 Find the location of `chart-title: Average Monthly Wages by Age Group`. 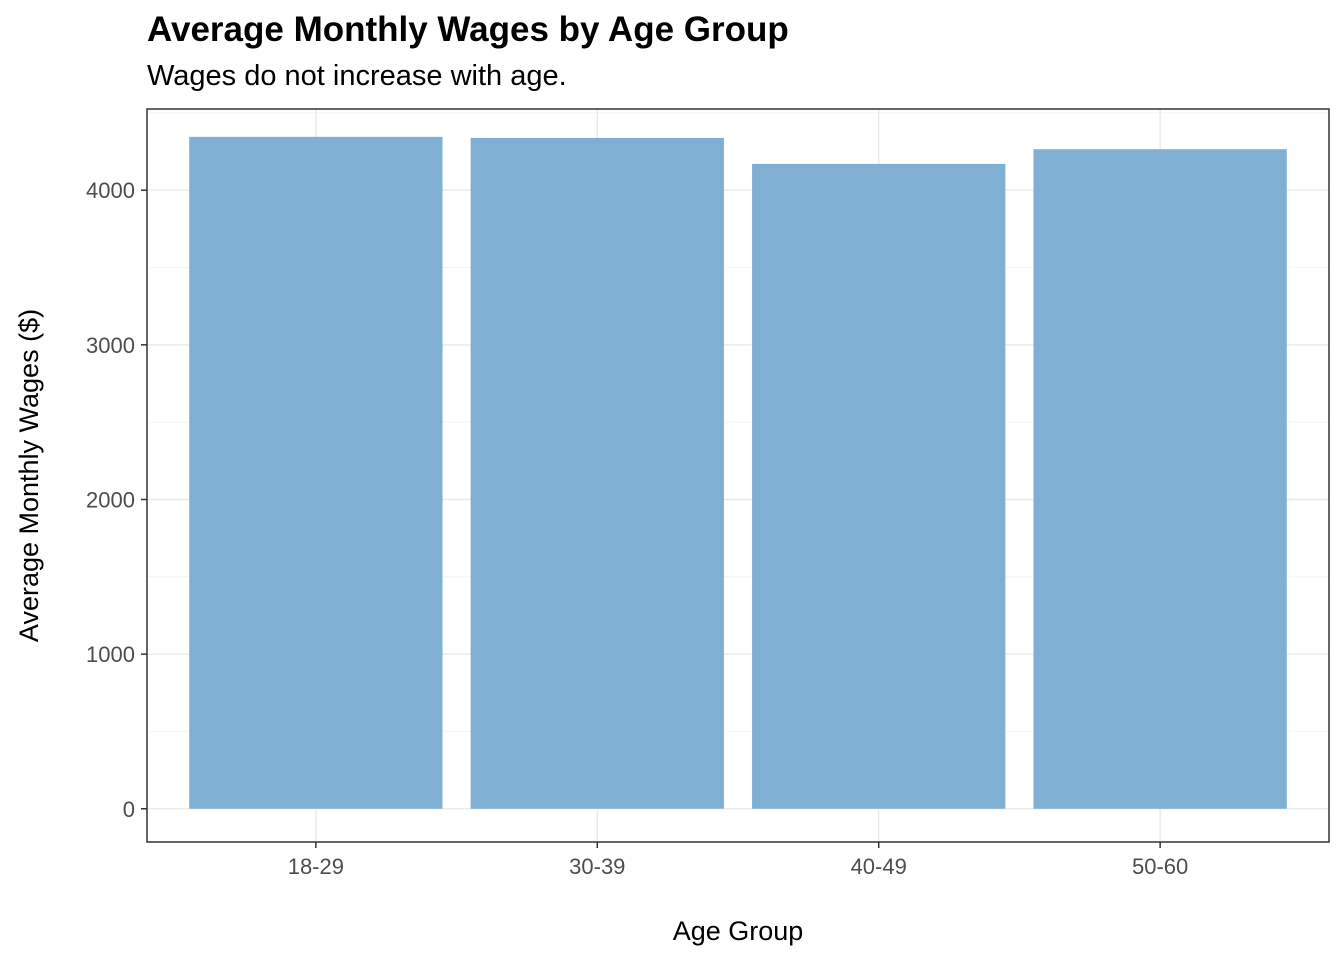

chart-title: Average Monthly Wages by Age Group is located at coordinates (468, 29).